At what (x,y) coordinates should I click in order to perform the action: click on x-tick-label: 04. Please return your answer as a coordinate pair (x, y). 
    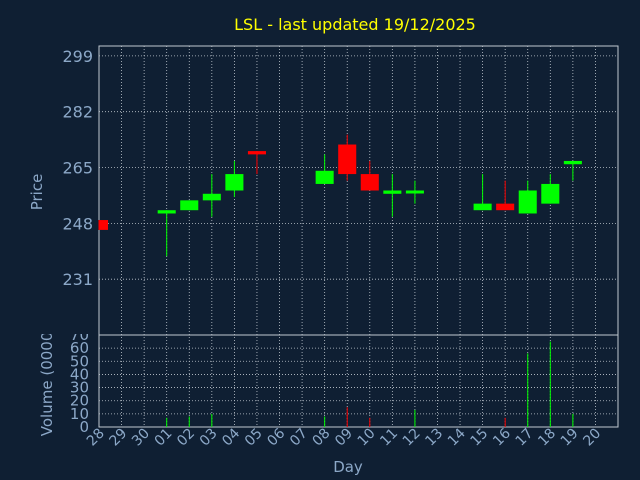
    Looking at the image, I should click on (231, 437).